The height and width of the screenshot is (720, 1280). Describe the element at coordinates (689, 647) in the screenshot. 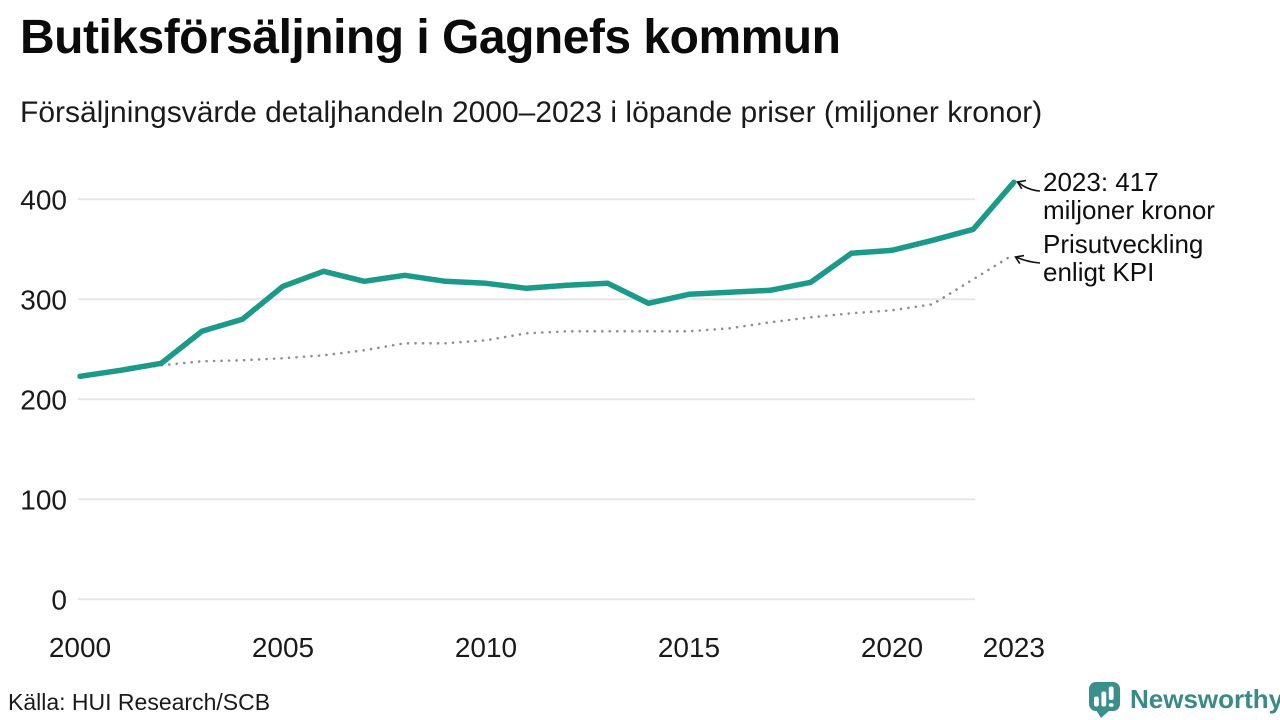

I see `x-tick-label: 2015` at that location.